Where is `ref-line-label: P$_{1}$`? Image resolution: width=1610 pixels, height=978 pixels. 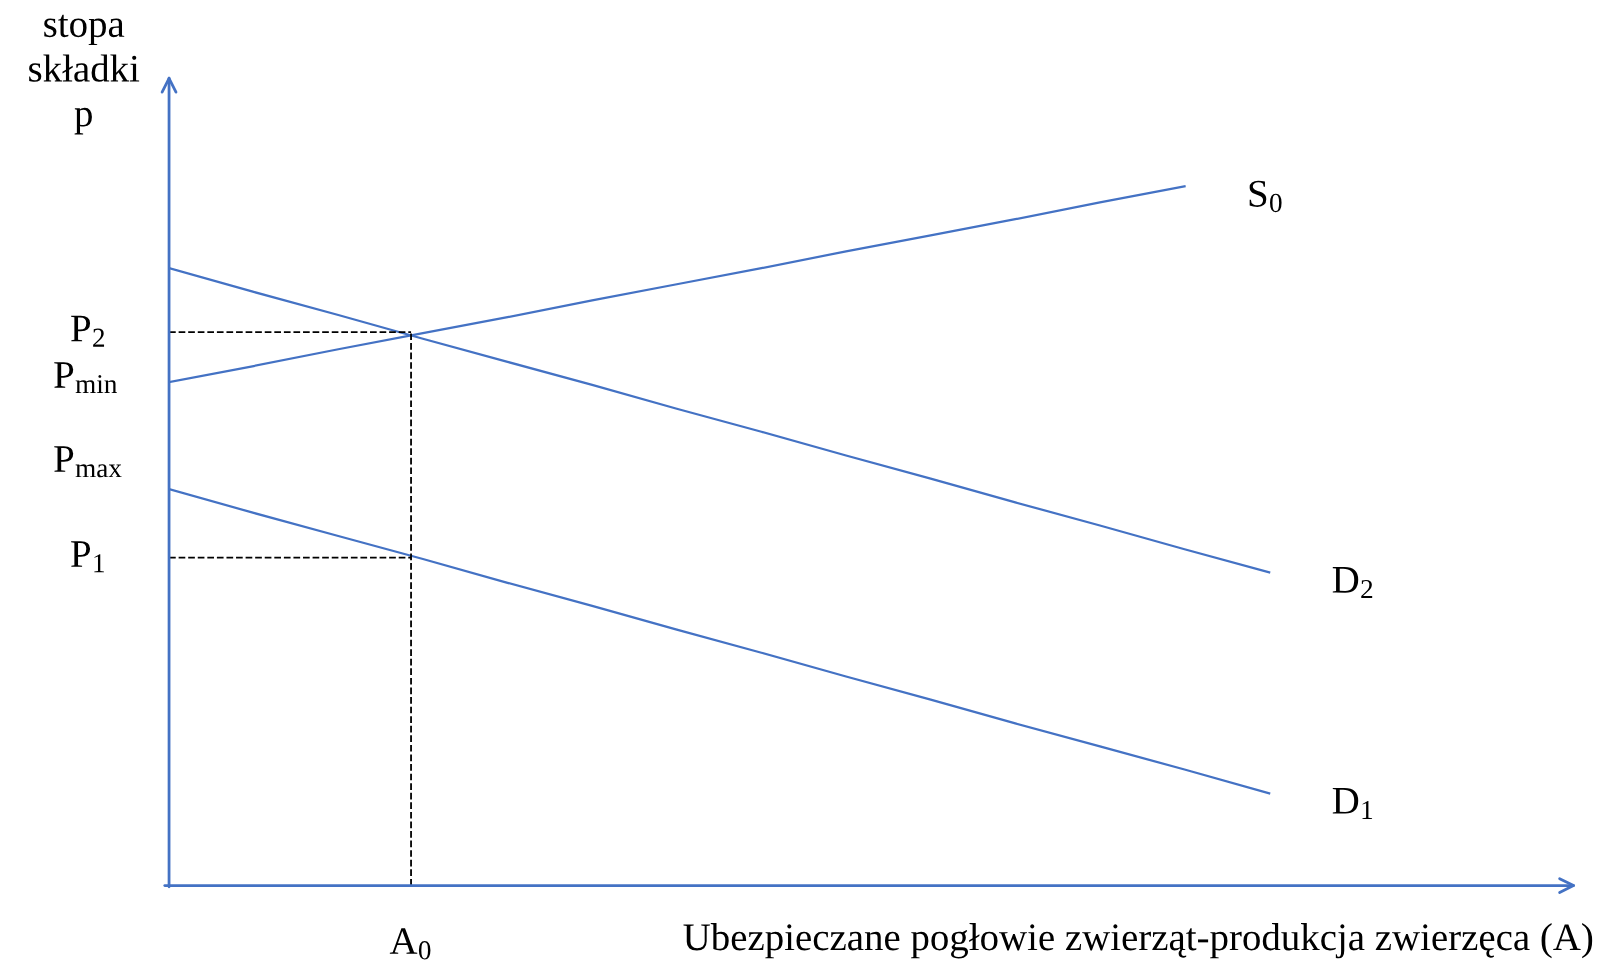
ref-line-label: P$_{1}$ is located at coordinates (87, 557).